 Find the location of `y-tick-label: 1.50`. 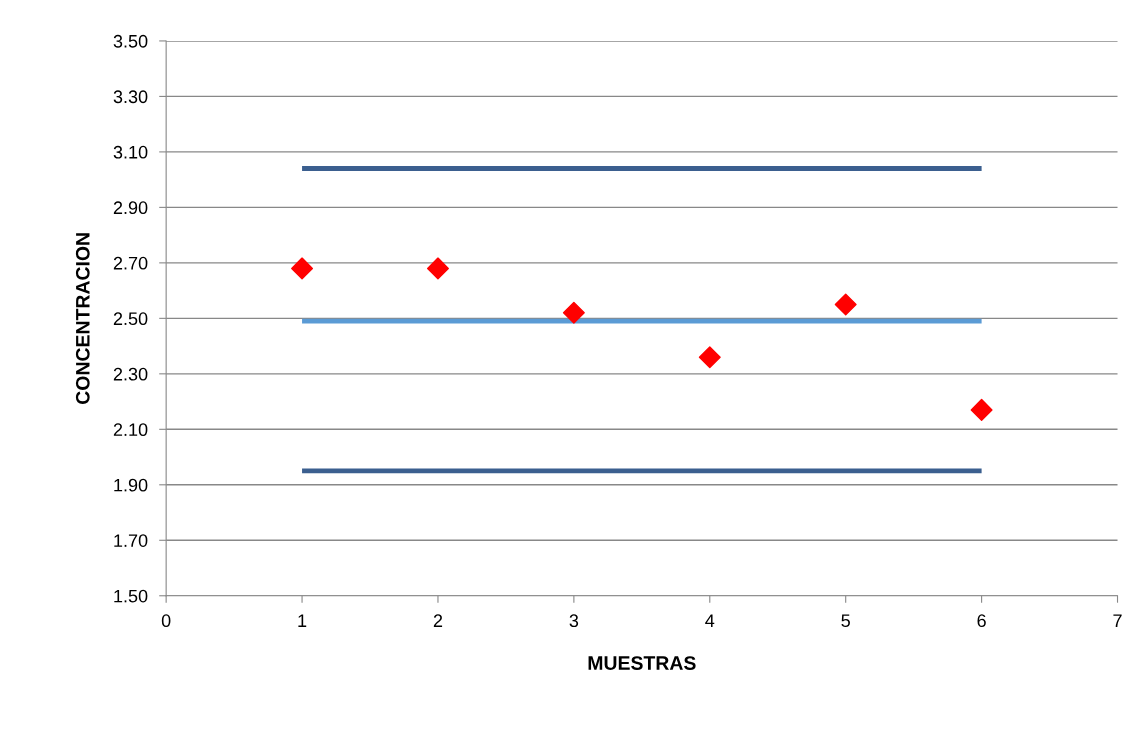

y-tick-label: 1.50 is located at coordinates (131, 596).